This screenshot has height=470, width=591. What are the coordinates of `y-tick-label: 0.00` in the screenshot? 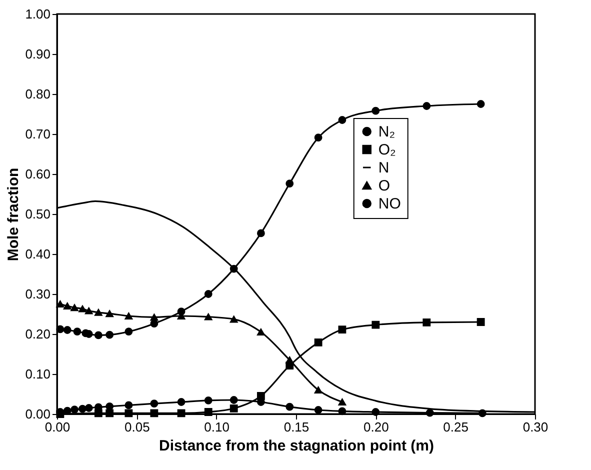 It's located at (37, 414).